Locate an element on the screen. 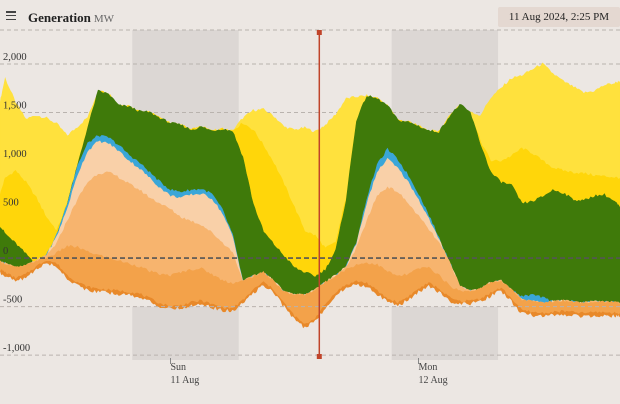 The image size is (620, 404). cursor-handle-bottom is located at coordinates (319, 356).